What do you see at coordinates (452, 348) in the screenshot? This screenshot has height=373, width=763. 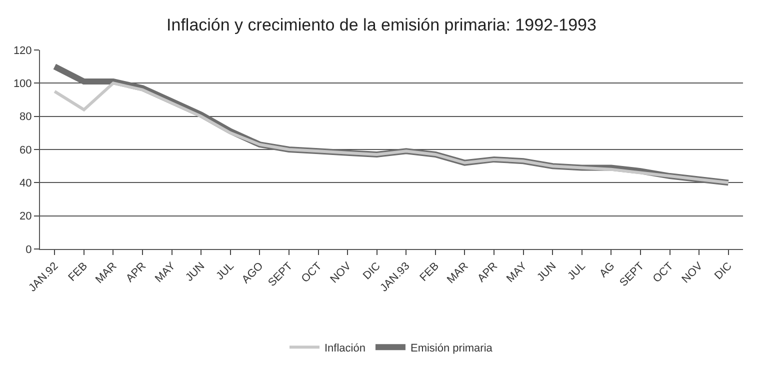 I see `legend-label: Emisión primaria` at bounding box center [452, 348].